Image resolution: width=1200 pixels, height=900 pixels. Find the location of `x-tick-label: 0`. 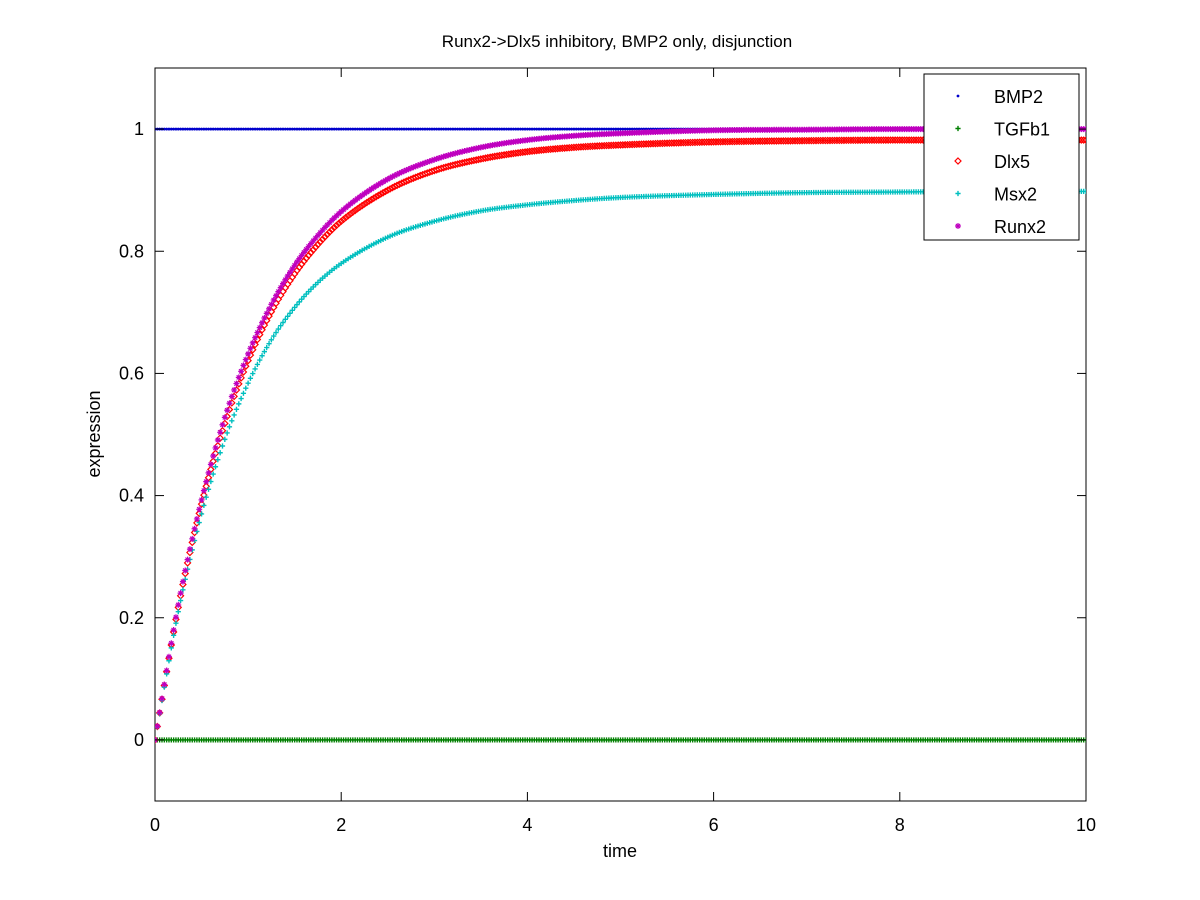

x-tick-label: 0 is located at coordinates (155, 825).